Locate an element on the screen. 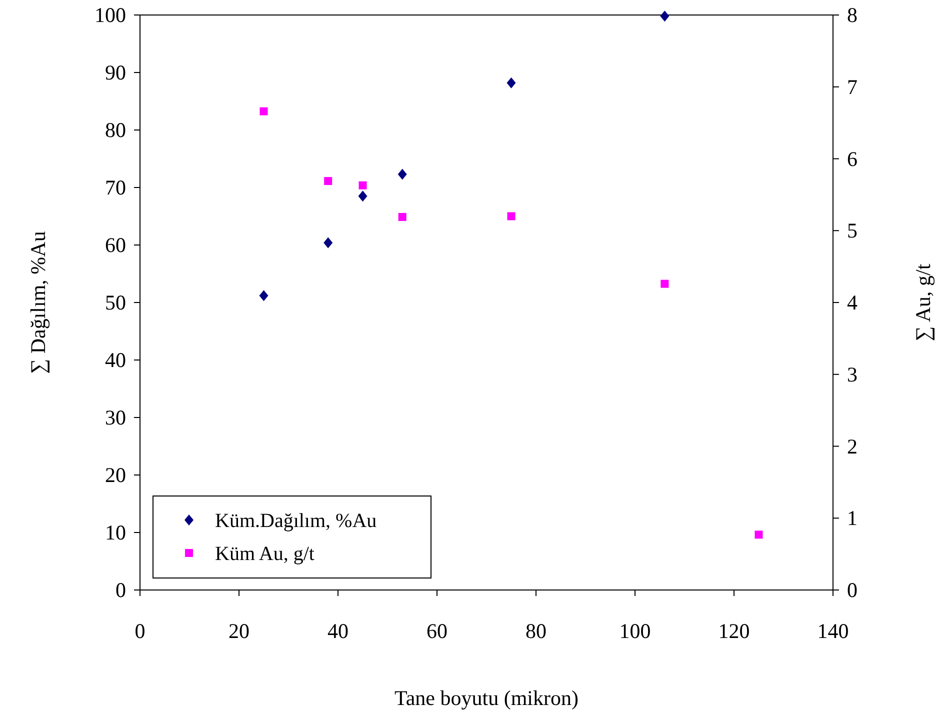  y2-tick-label: 3 is located at coordinates (852, 374).